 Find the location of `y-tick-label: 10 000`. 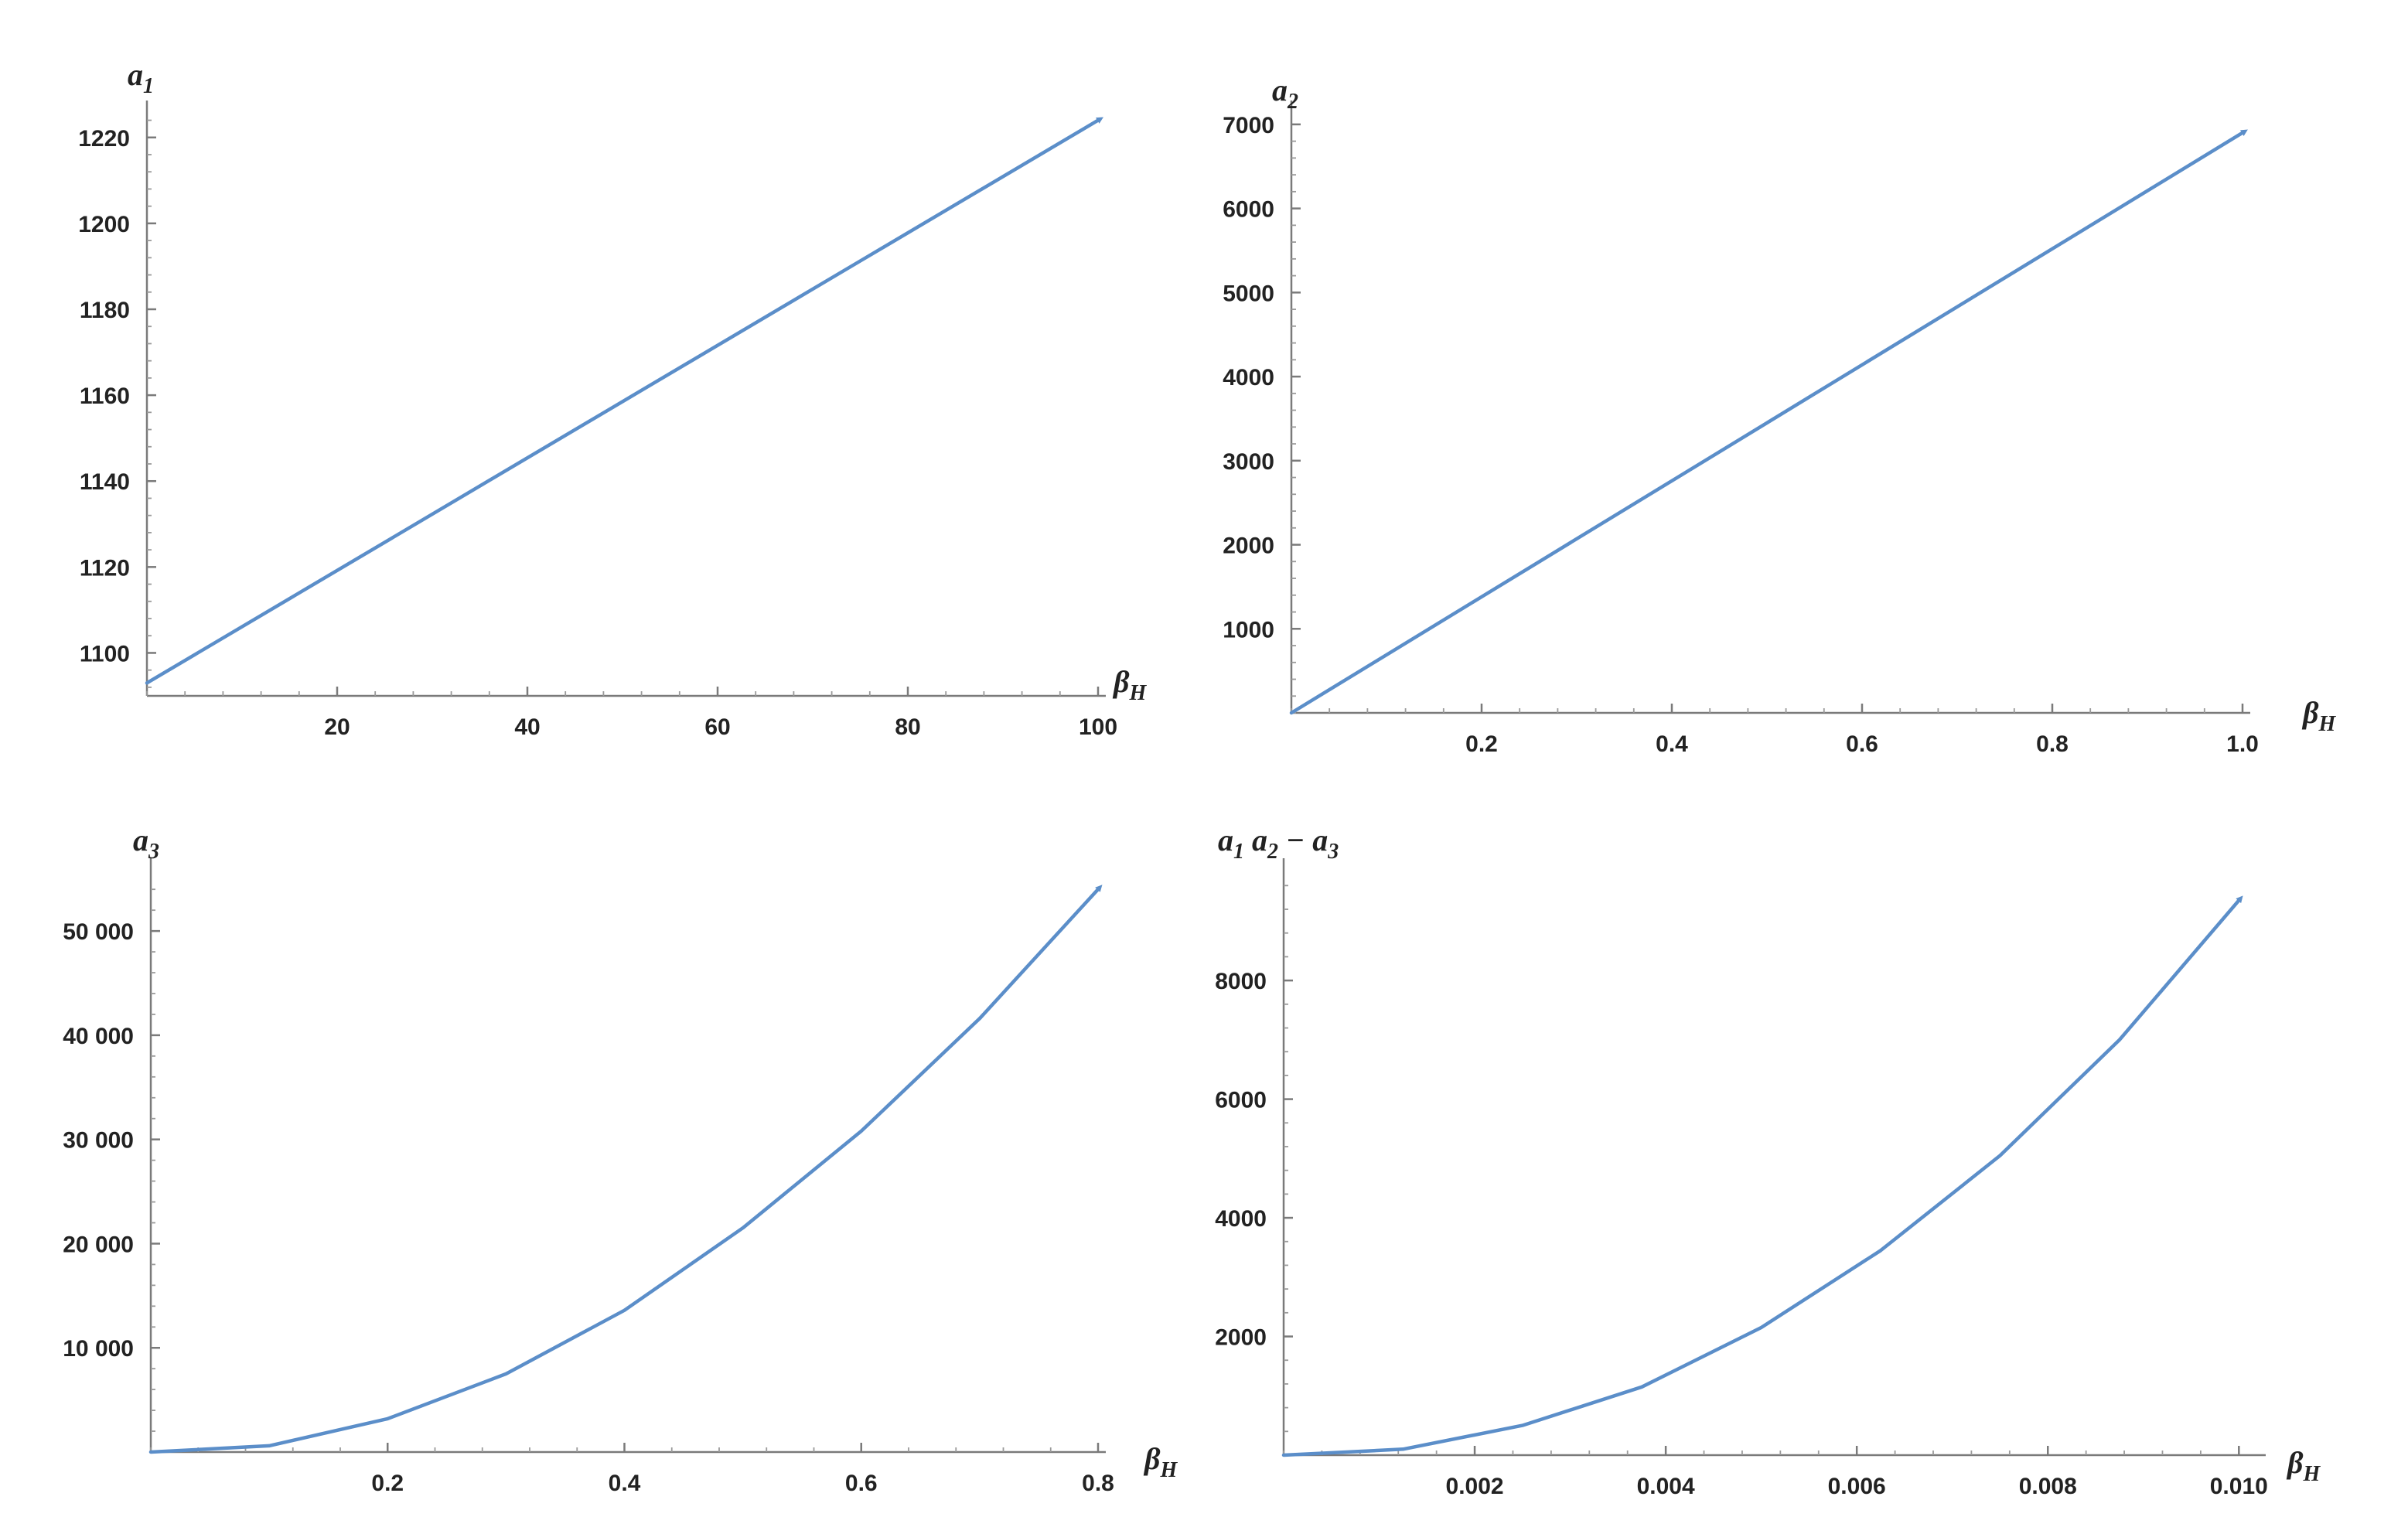

y-tick-label: 10 000 is located at coordinates (98, 1349).